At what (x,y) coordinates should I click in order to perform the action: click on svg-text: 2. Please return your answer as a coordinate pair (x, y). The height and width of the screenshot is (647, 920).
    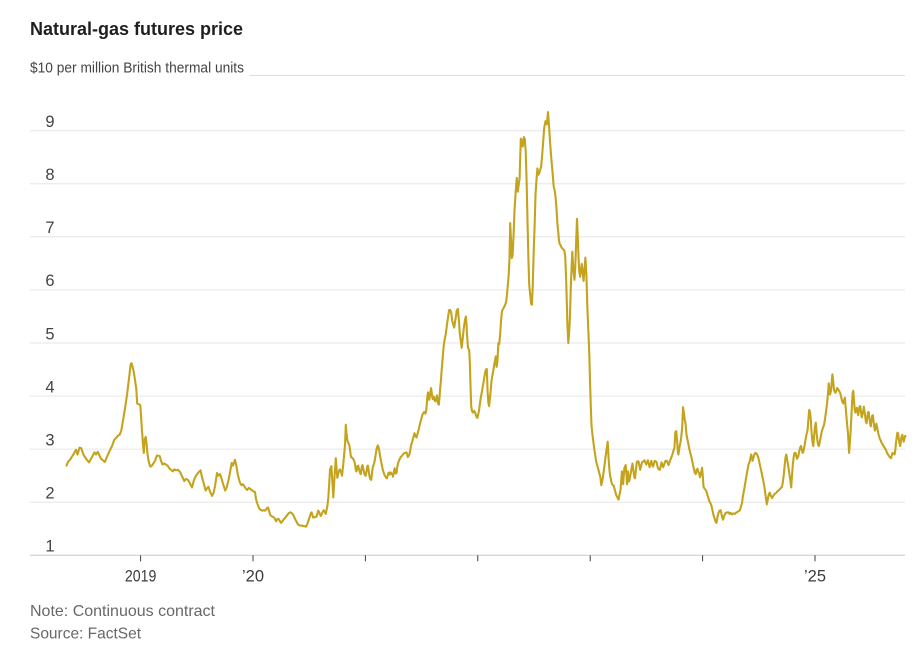
    Looking at the image, I should click on (49, 494).